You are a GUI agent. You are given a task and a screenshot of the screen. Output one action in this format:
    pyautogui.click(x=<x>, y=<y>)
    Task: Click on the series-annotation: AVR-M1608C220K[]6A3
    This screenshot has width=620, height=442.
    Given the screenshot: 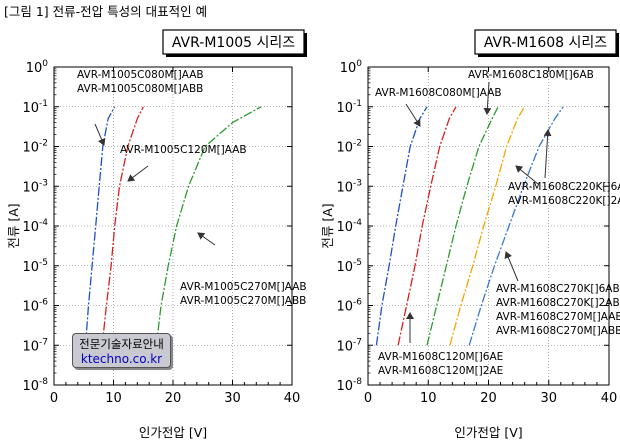 What is the action you would take?
    pyautogui.click(x=564, y=187)
    